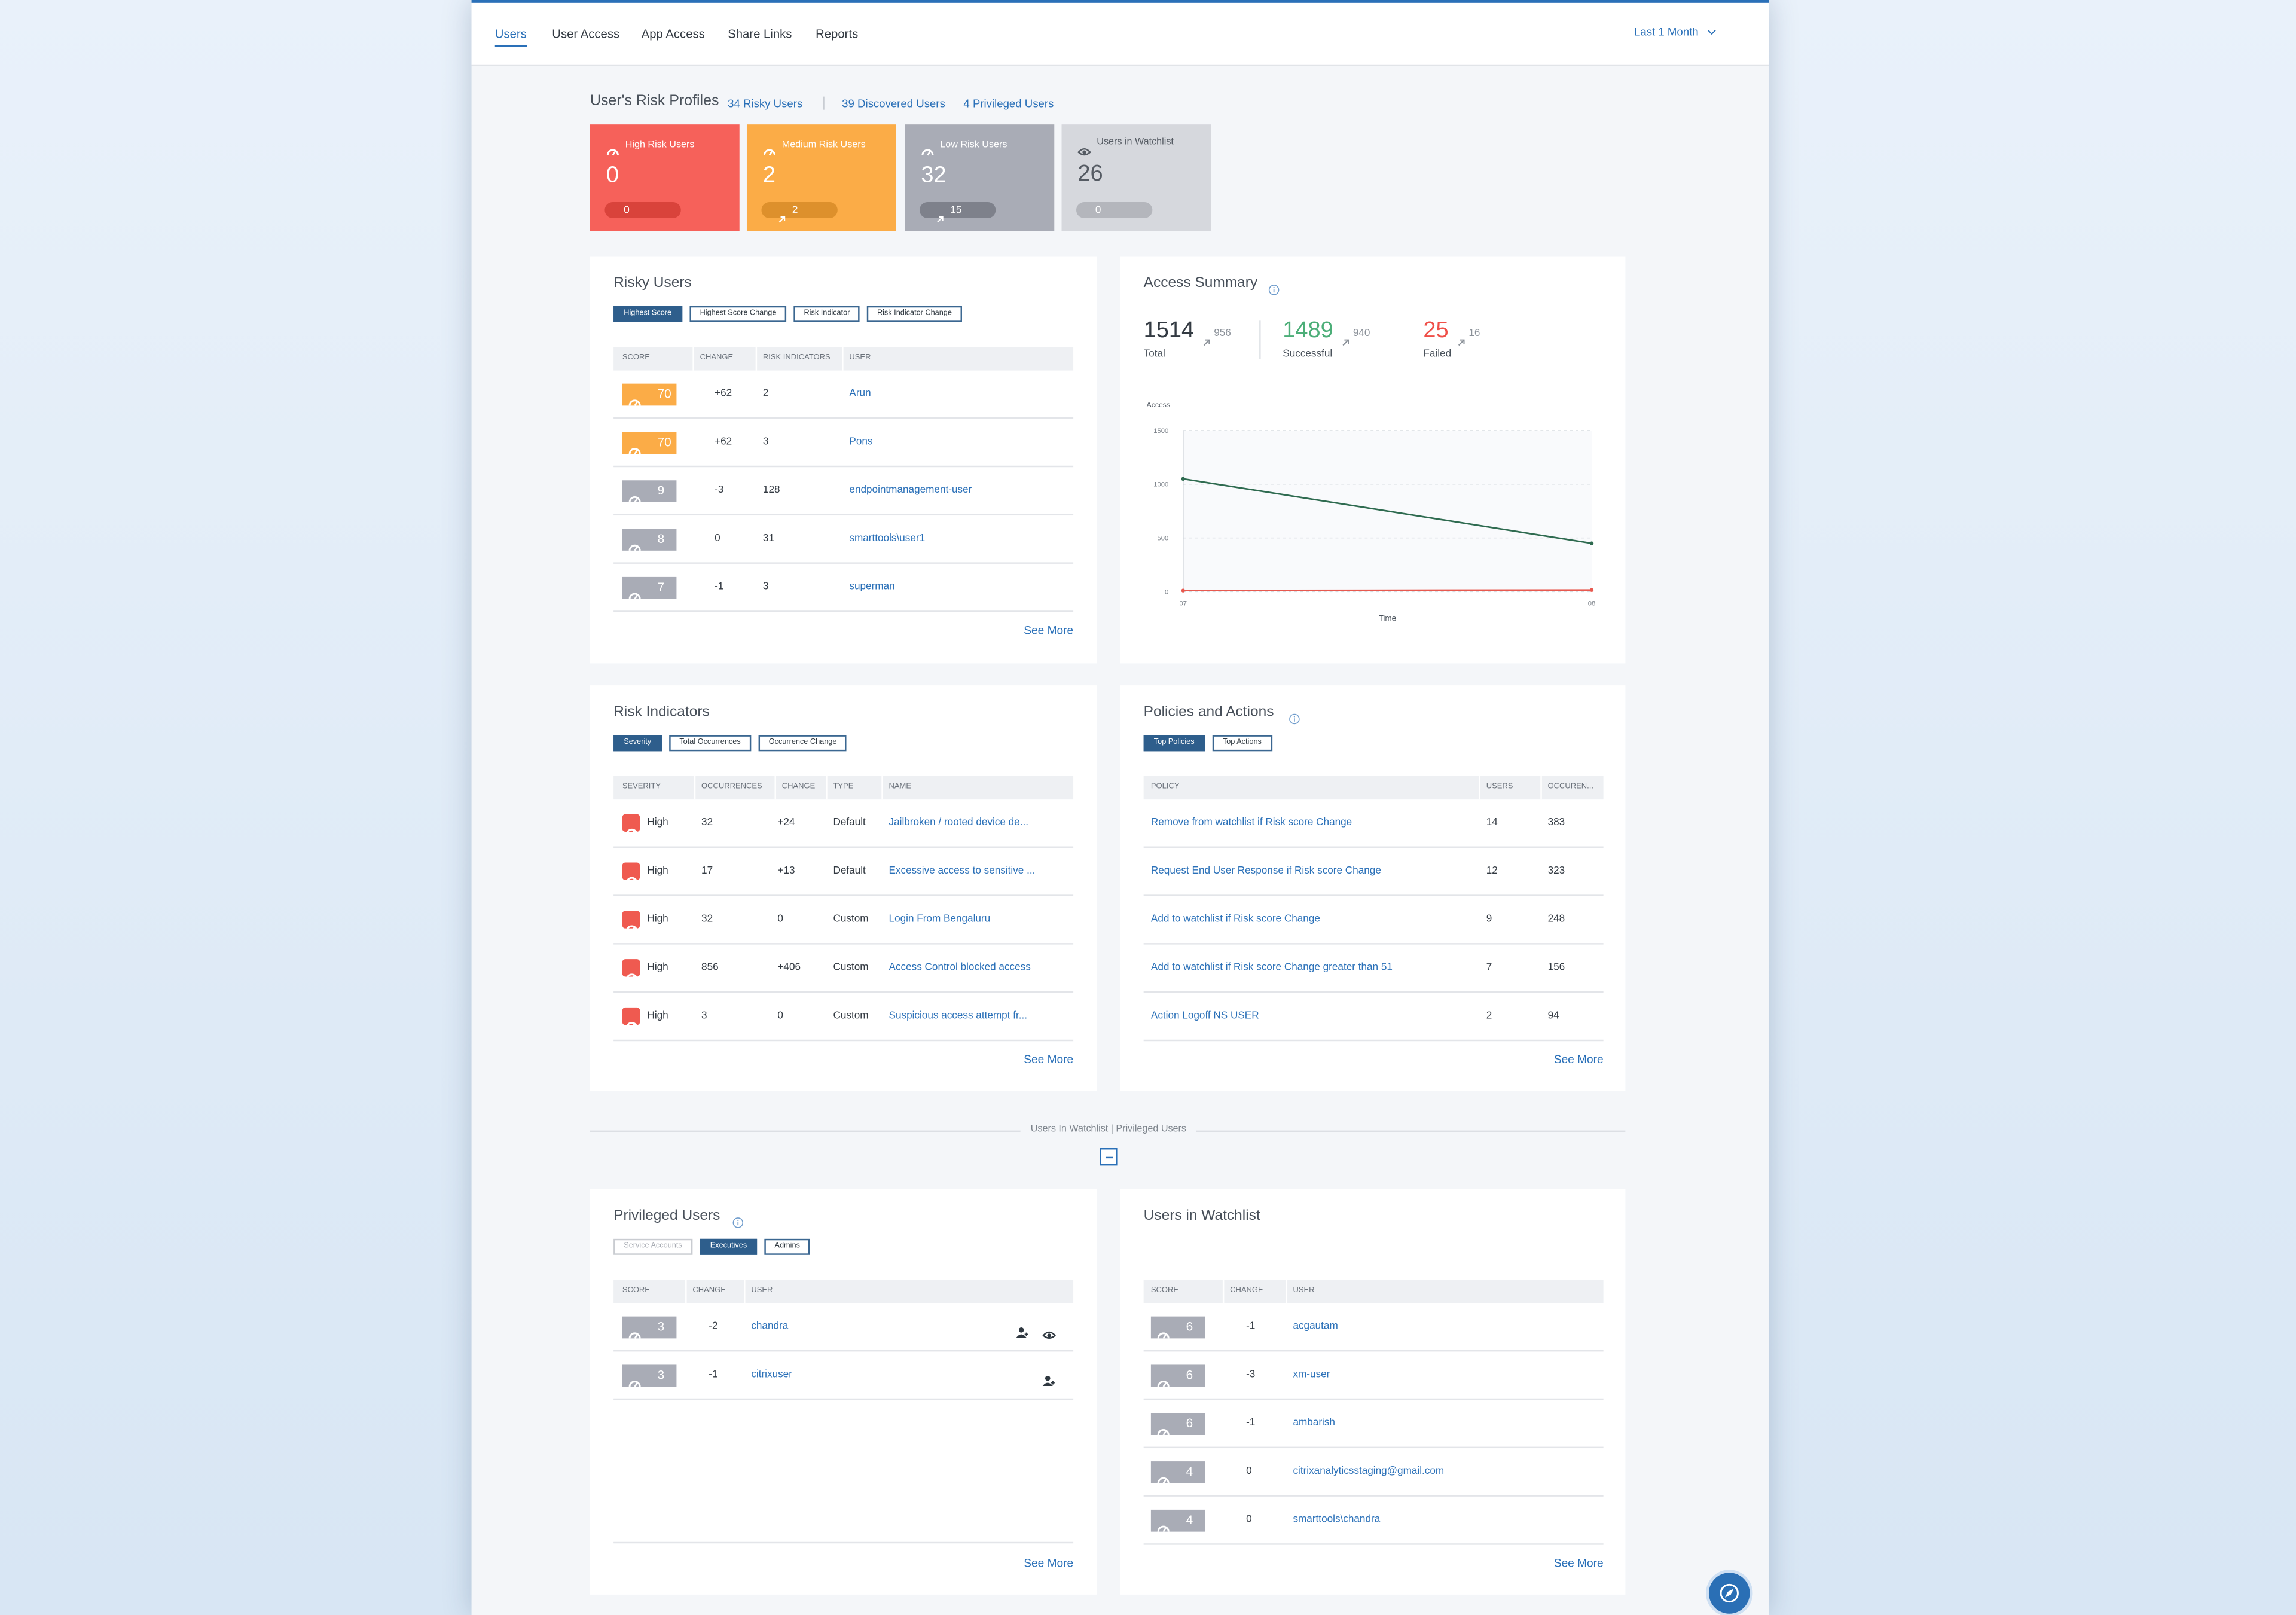 The height and width of the screenshot is (1615, 2296). I want to click on profile-link: 39 Discovered Users, so click(893, 104).